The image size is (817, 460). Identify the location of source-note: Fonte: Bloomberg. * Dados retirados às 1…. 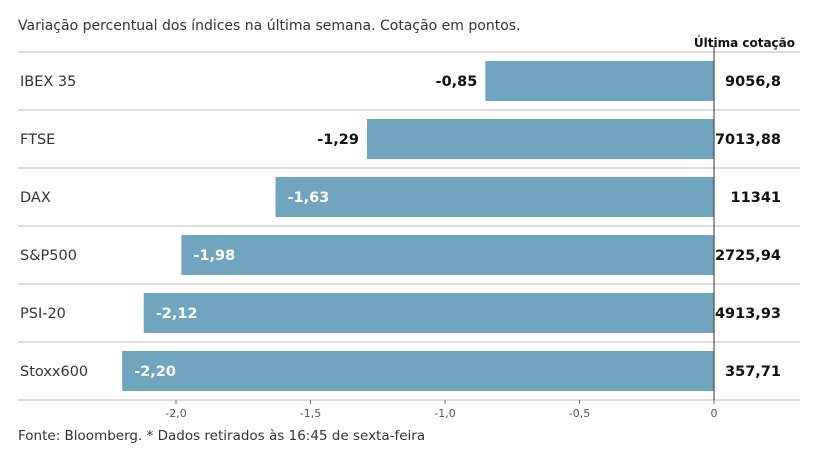
(222, 436).